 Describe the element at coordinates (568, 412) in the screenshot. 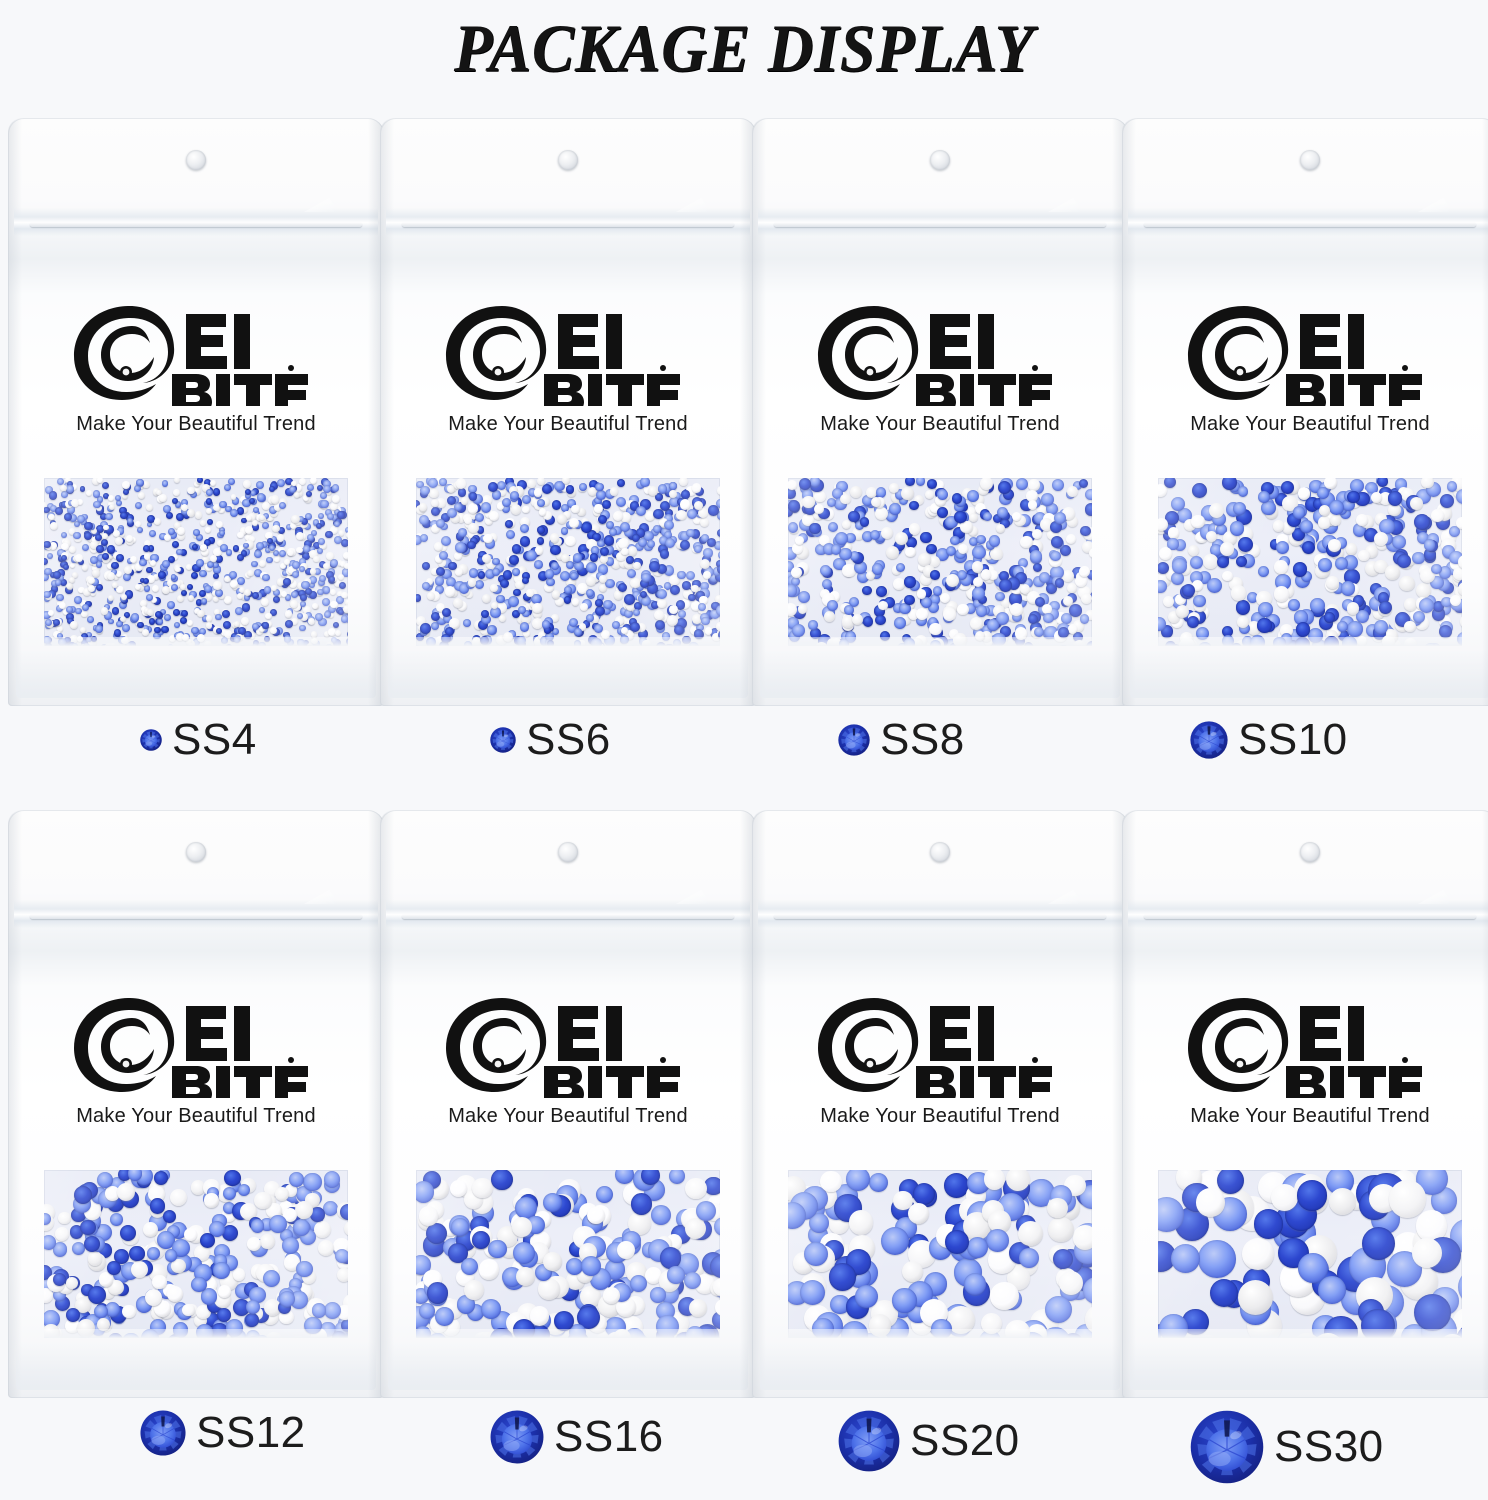

I see `package-pouch-ss6: Make Your Beautiful Trend` at that location.